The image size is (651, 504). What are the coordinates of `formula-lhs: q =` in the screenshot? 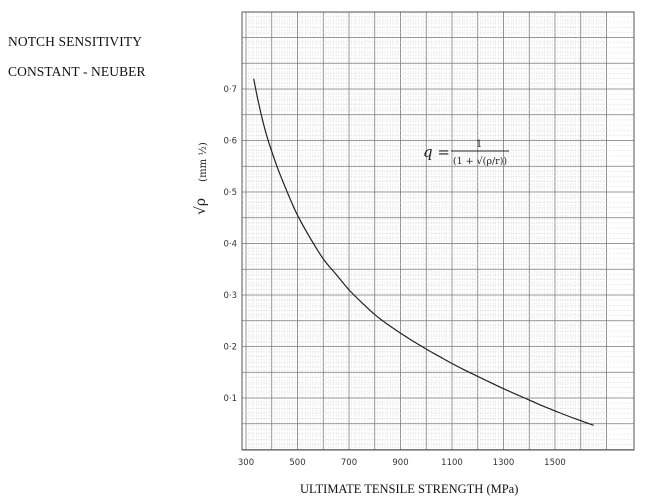 It's located at (436, 152).